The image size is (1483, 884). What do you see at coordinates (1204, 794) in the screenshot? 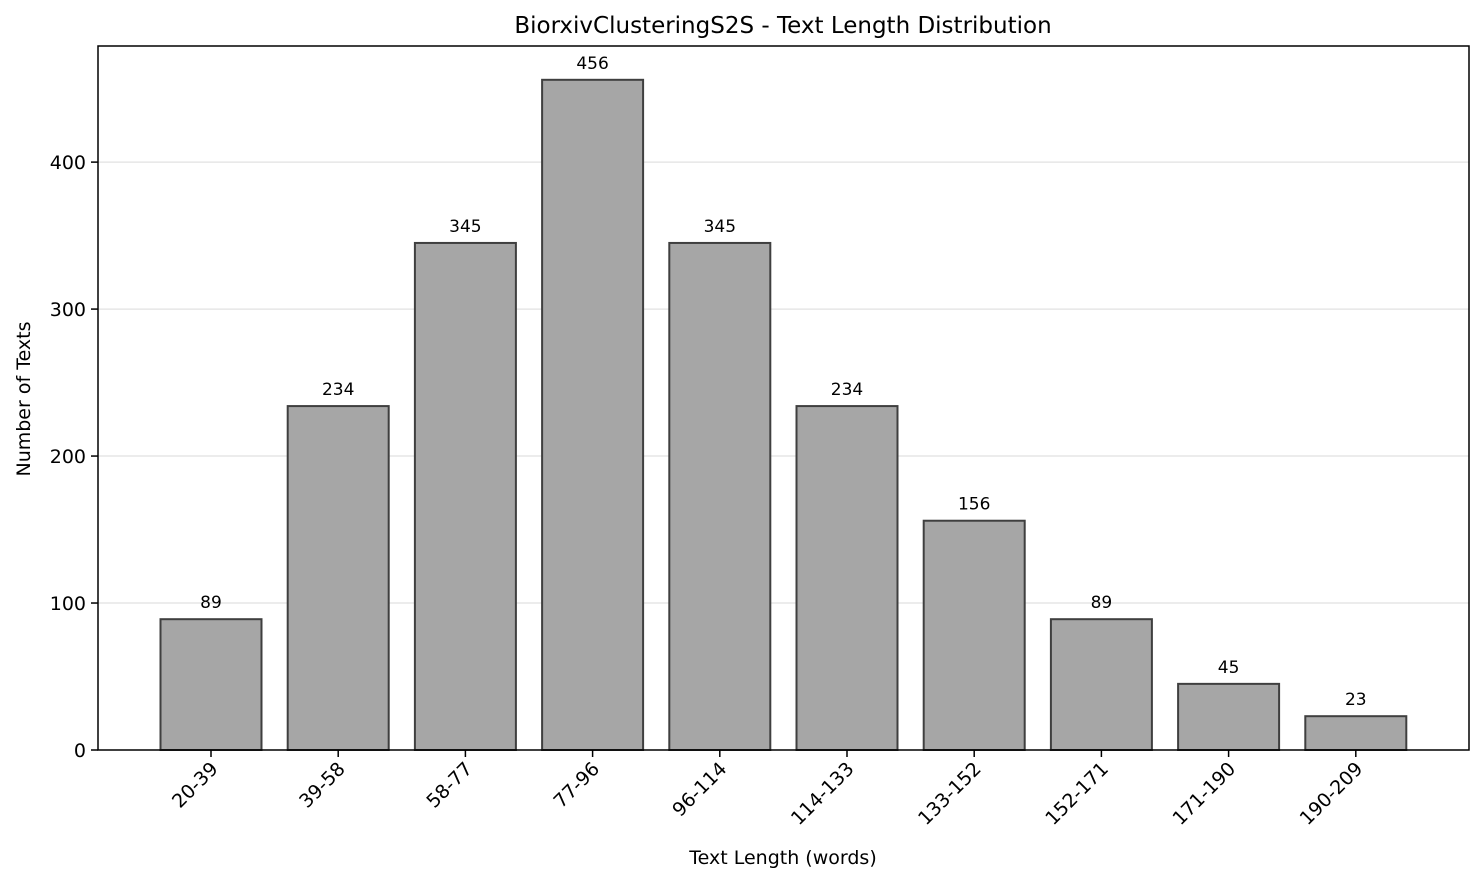
I see `x-tick-label: 171-190` at bounding box center [1204, 794].